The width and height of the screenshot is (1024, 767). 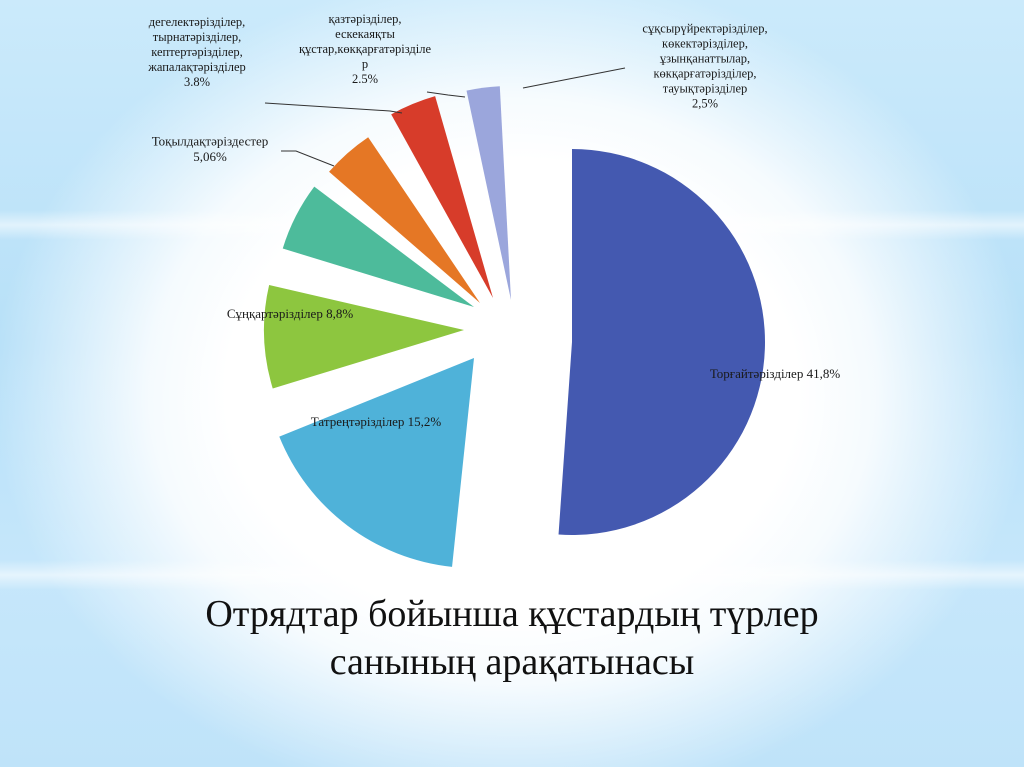 I want to click on slice-label-line: тауықтәрізділер, so click(x=705, y=89).